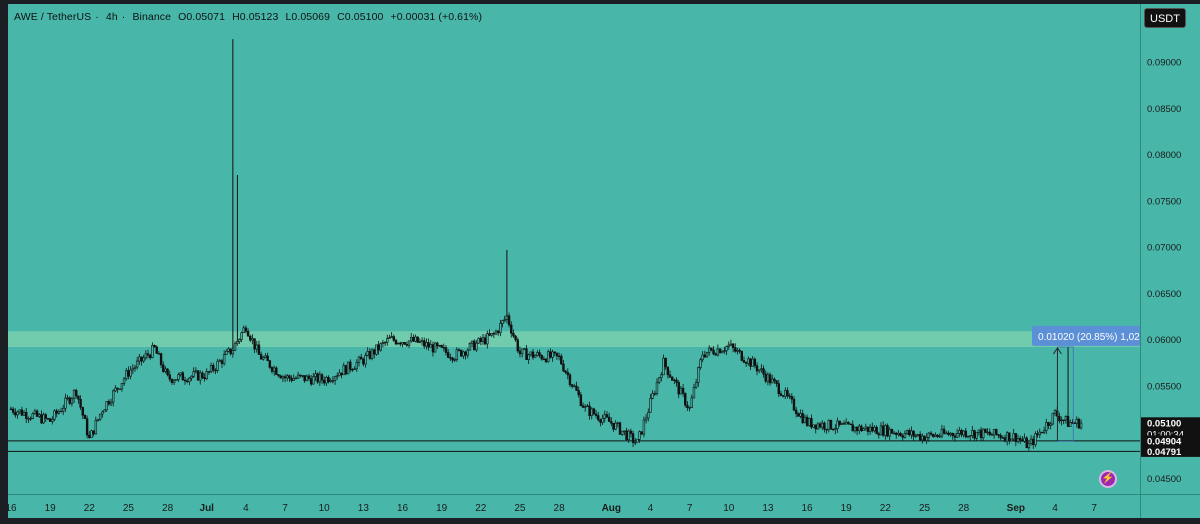  I want to click on last-price-tag-countdown: 01:00:34, so click(1165, 434).